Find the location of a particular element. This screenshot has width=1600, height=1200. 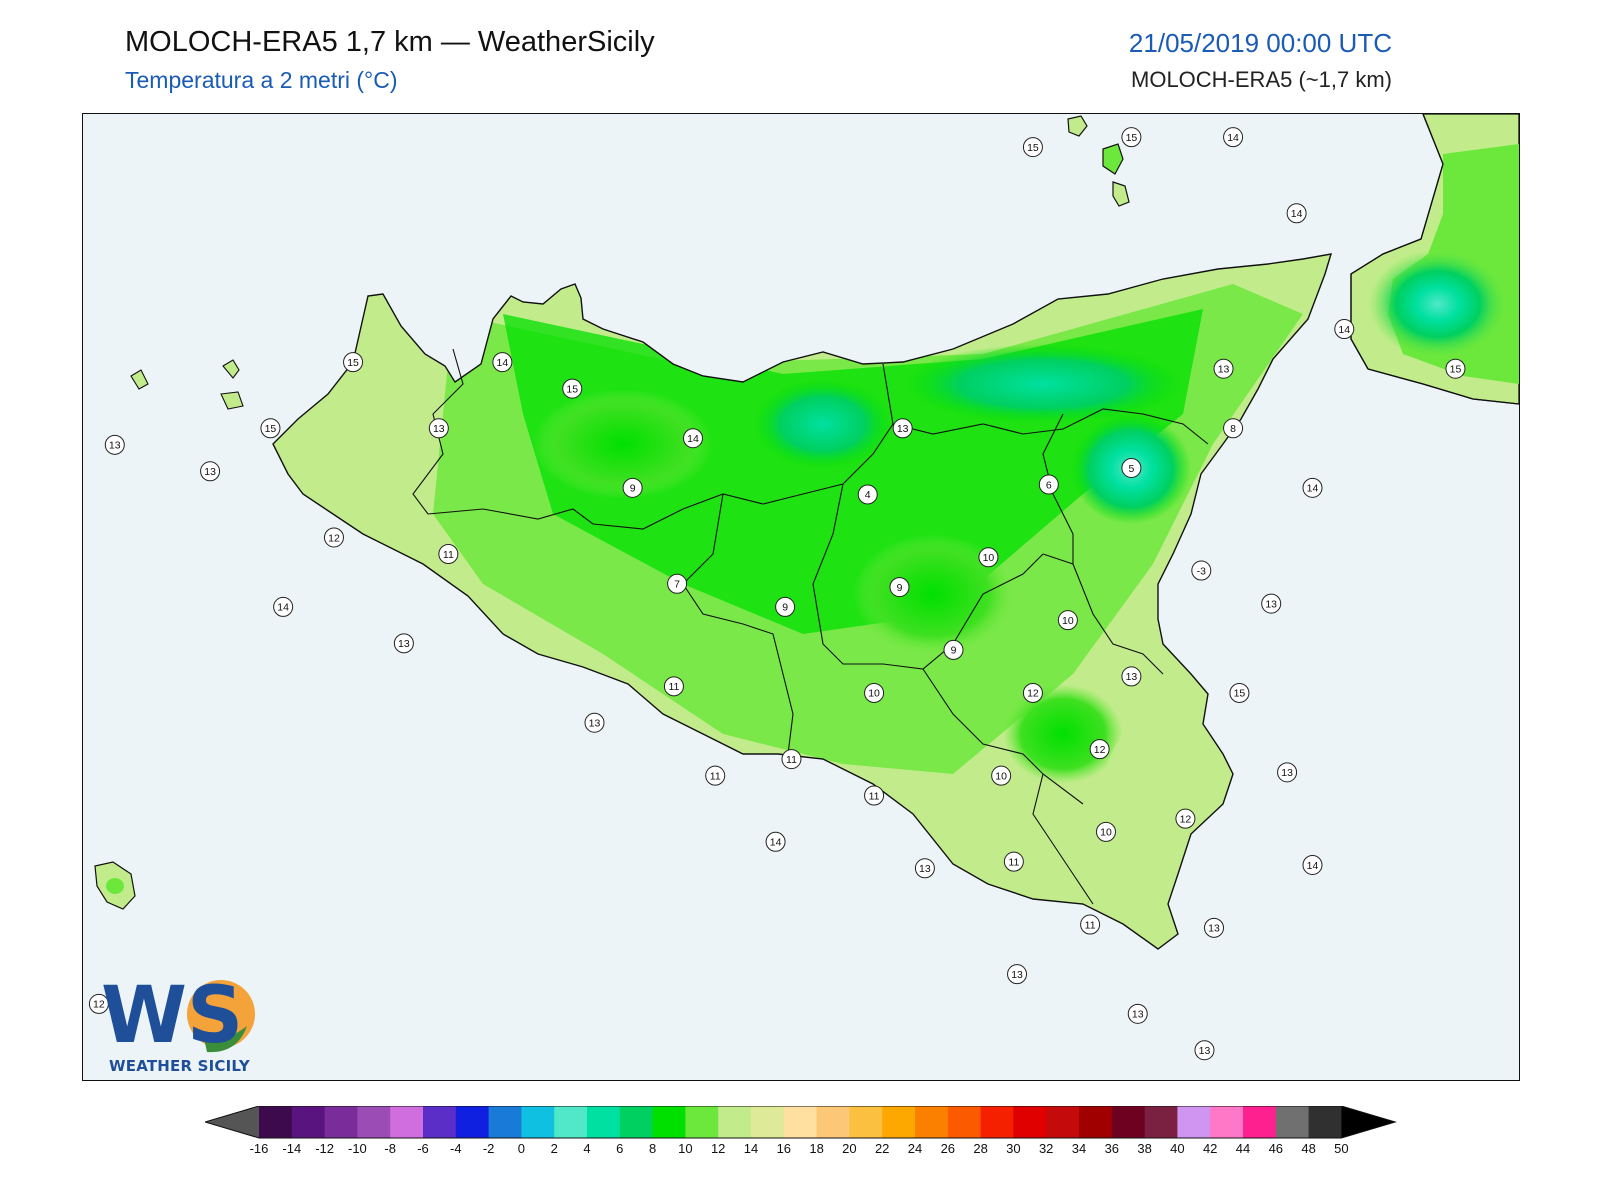

map-title: MOLOCH-ERA5 1,7 km — WeatherSicily is located at coordinates (390, 42).